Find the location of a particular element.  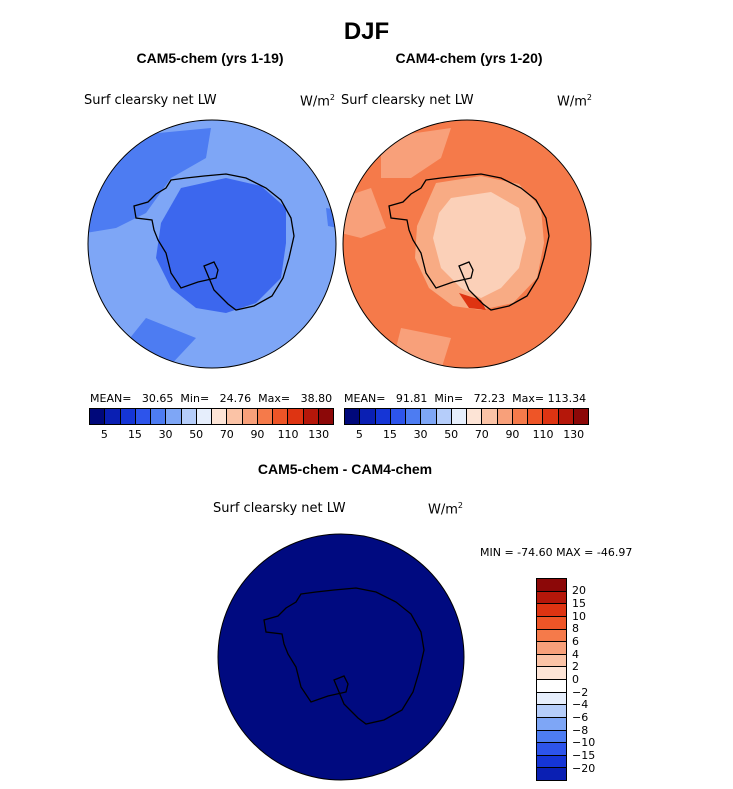

stats-cam4: MEAN= 91.81 Min= 72.23 Max= 113.34 is located at coordinates (465, 398).